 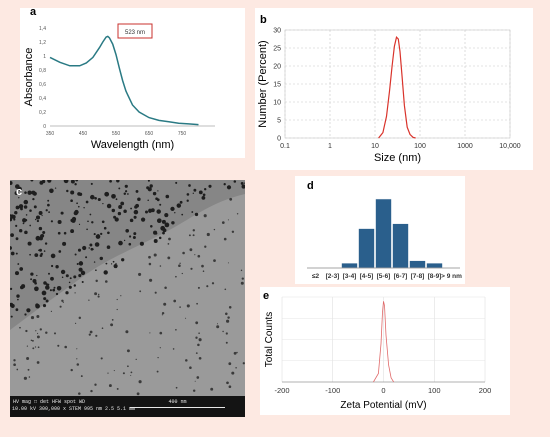 What do you see at coordinates (44, 57) in the screenshot?
I see `y-tick-label: 1` at bounding box center [44, 57].